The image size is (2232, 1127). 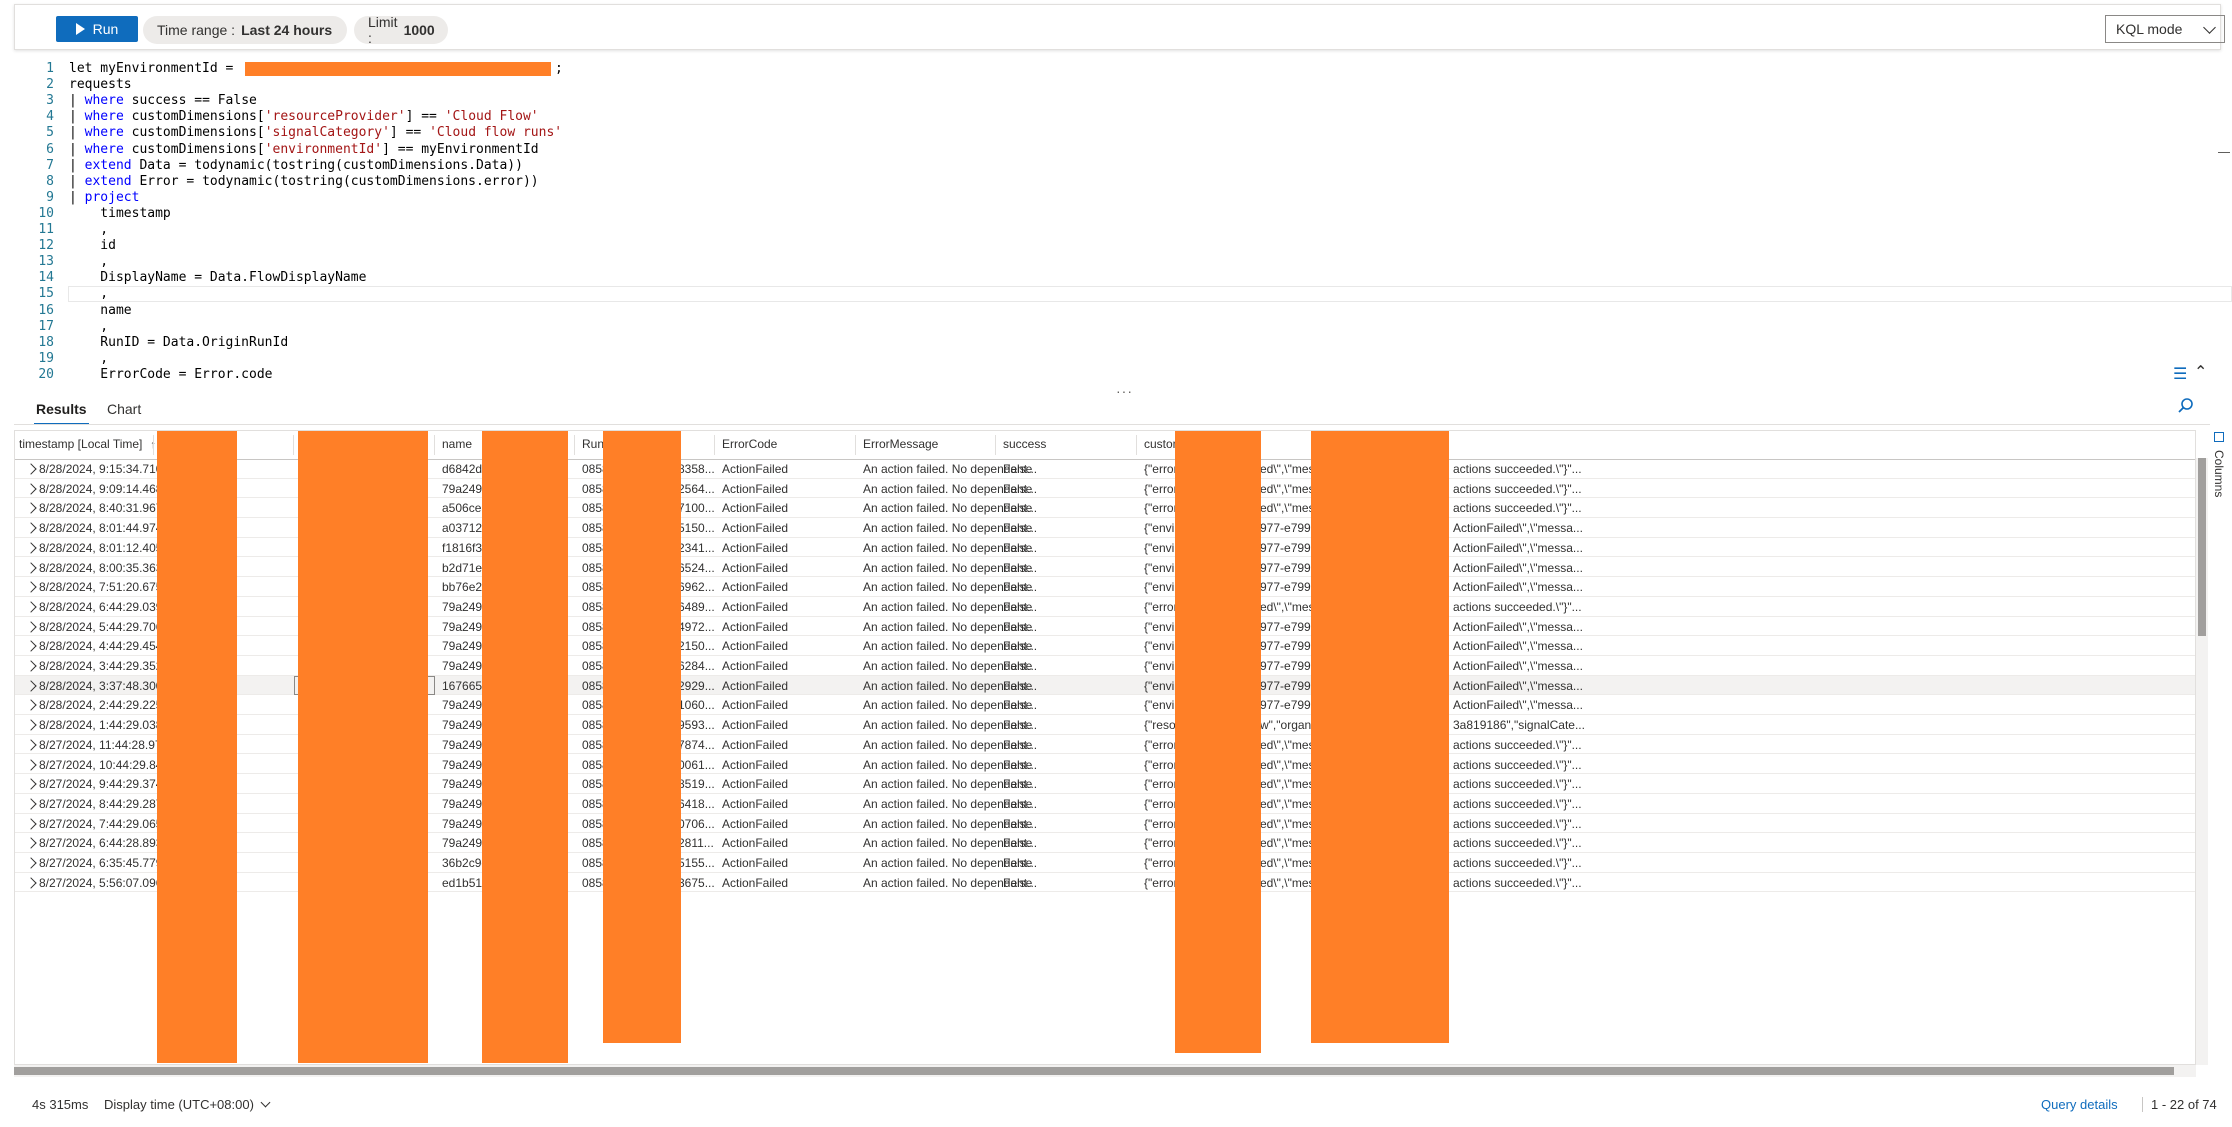 I want to click on redaction-block, so click(x=398, y=69).